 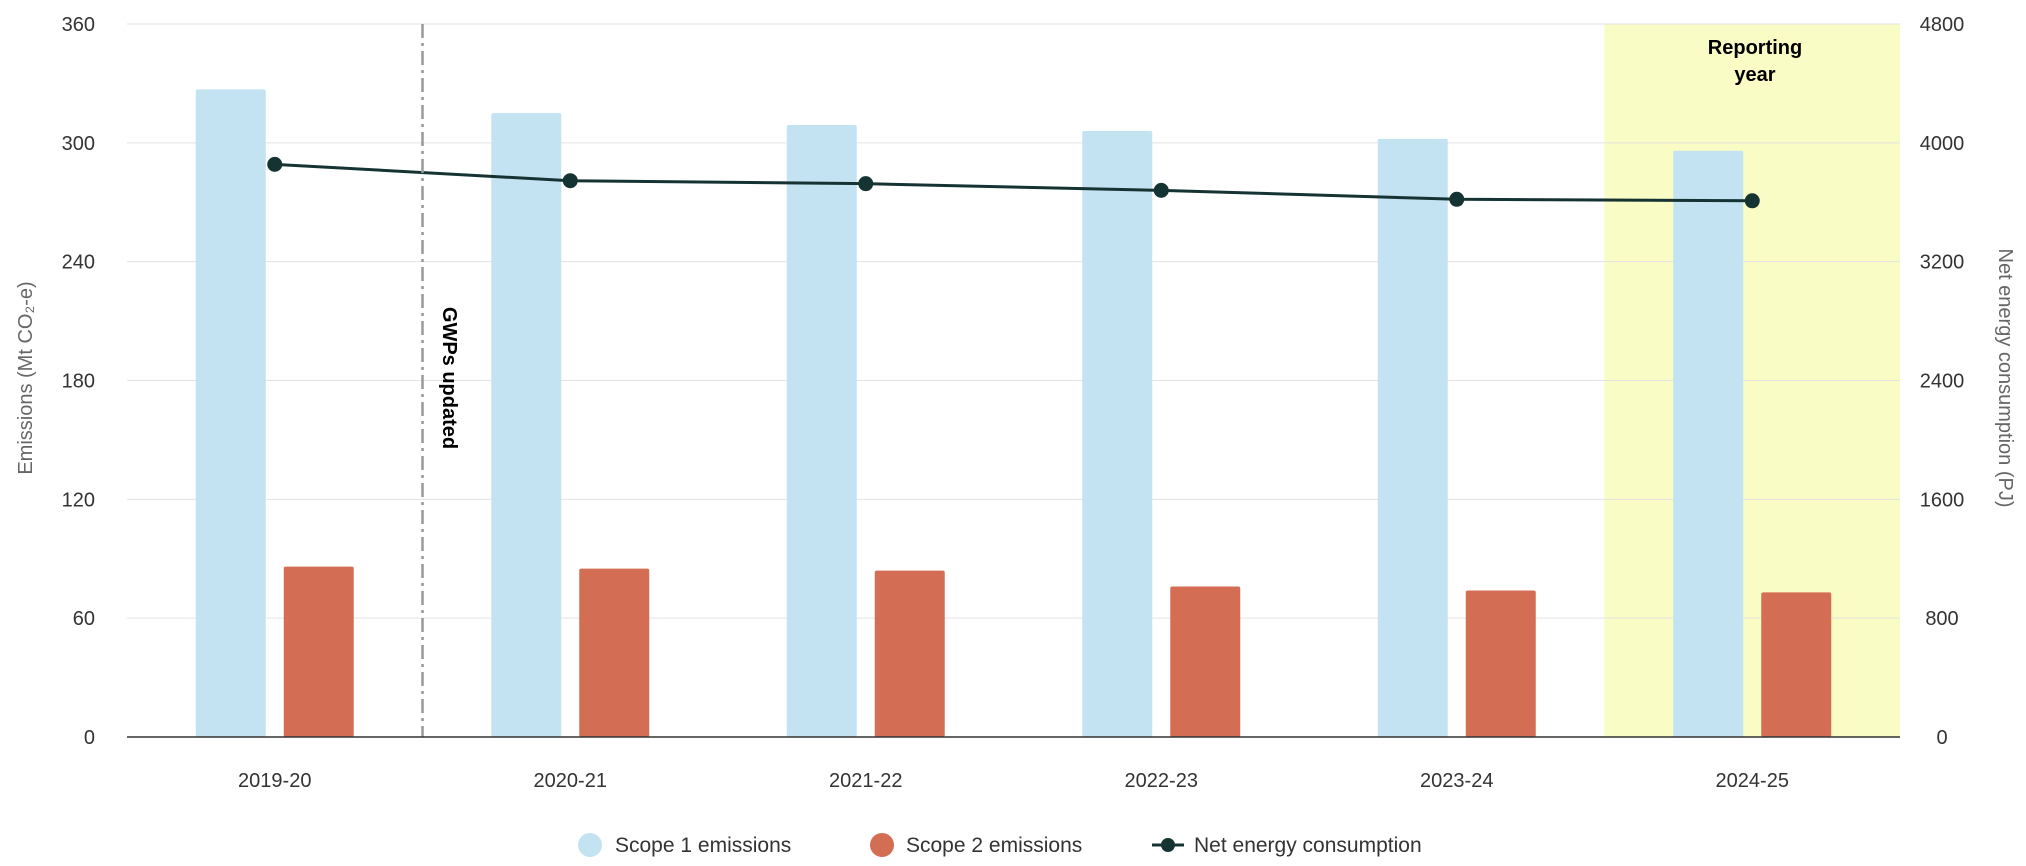 What do you see at coordinates (882, 845) in the screenshot?
I see `legend-swatch-scope2` at bounding box center [882, 845].